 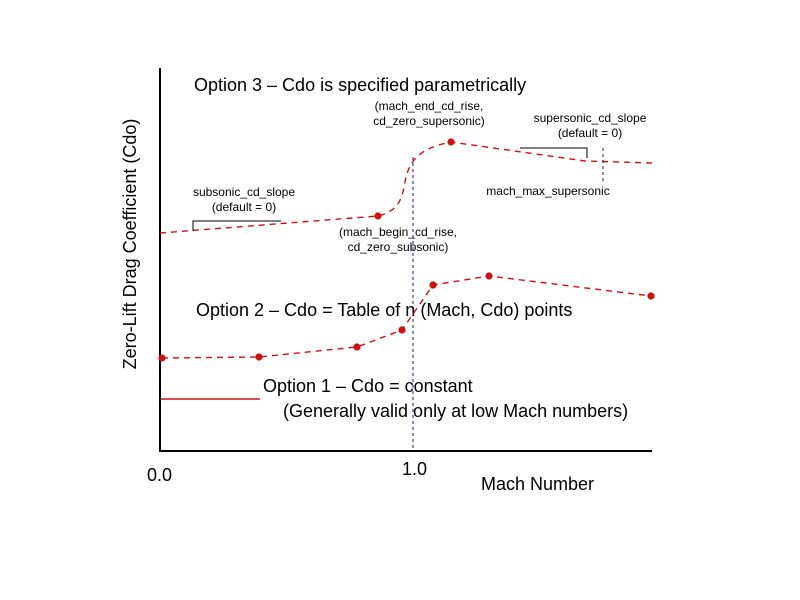 What do you see at coordinates (429, 106) in the screenshot?
I see `label-end-rise-line1: (mach_end_cd_rise,` at bounding box center [429, 106].